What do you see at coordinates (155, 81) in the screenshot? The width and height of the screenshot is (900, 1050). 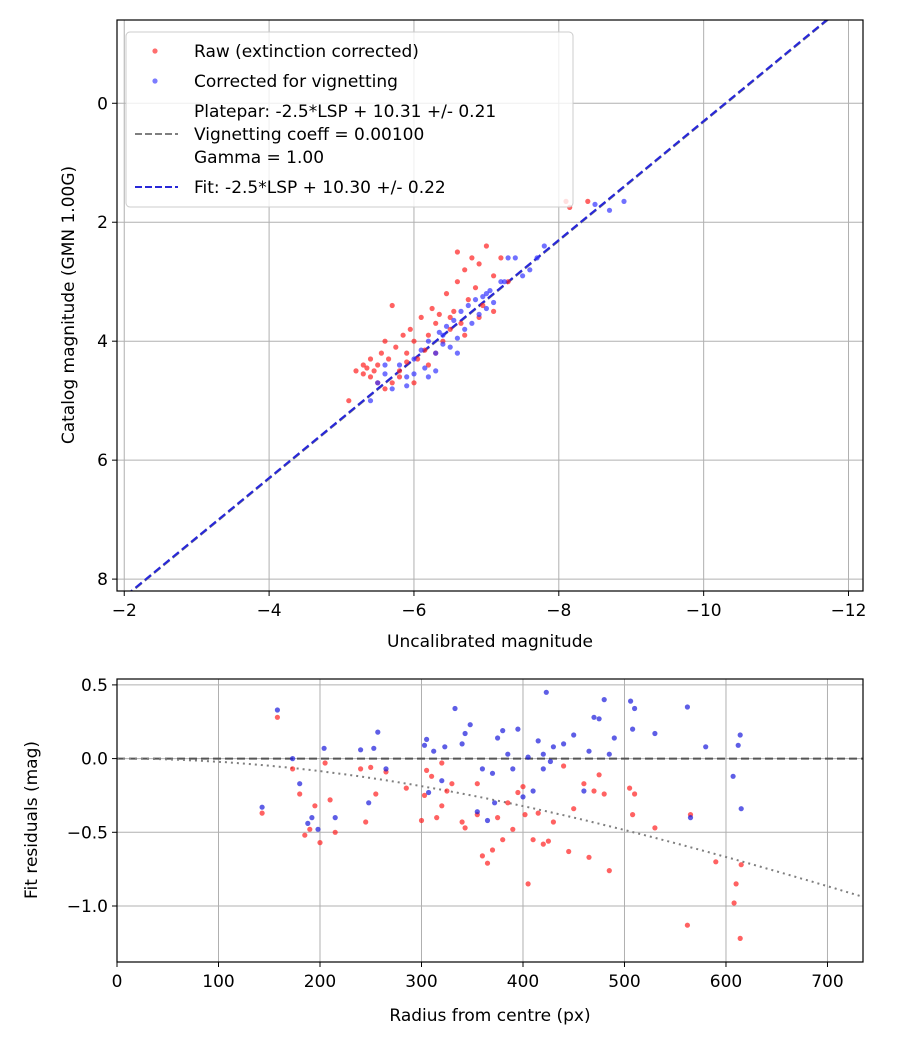 I see `legend-corrected-marker` at bounding box center [155, 81].